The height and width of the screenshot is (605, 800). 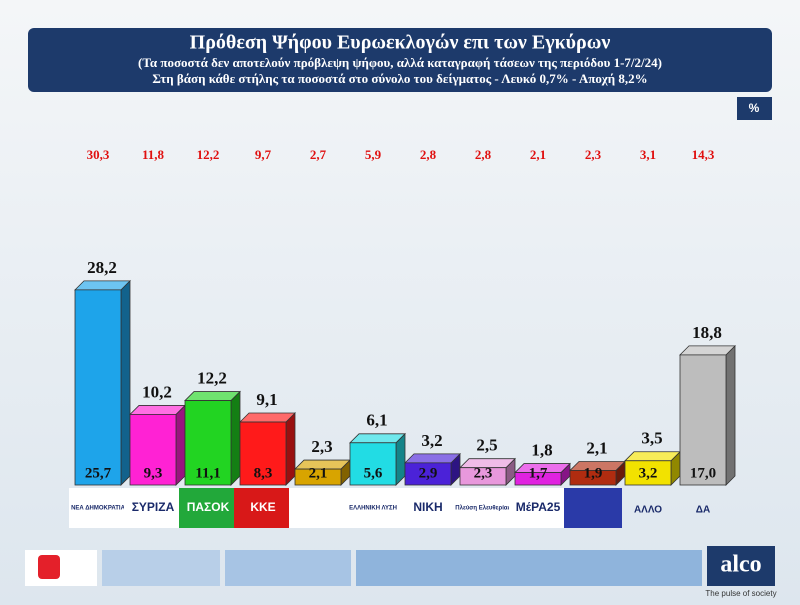 I want to click on base-label: 11,1, so click(x=207, y=473).